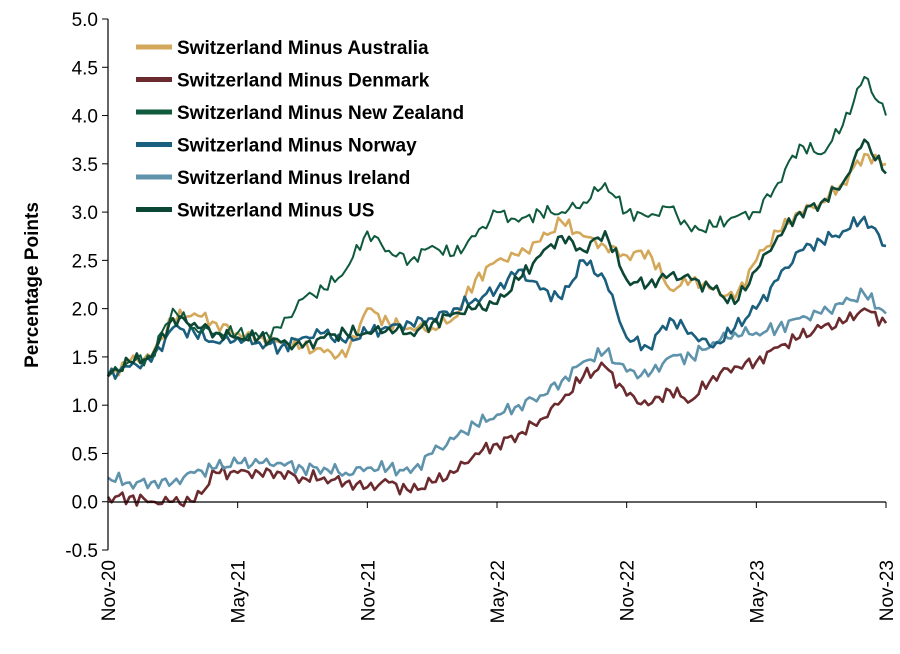 The image size is (900, 654). Describe the element at coordinates (85, 454) in the screenshot. I see `y-tick-label: 0.5` at that location.